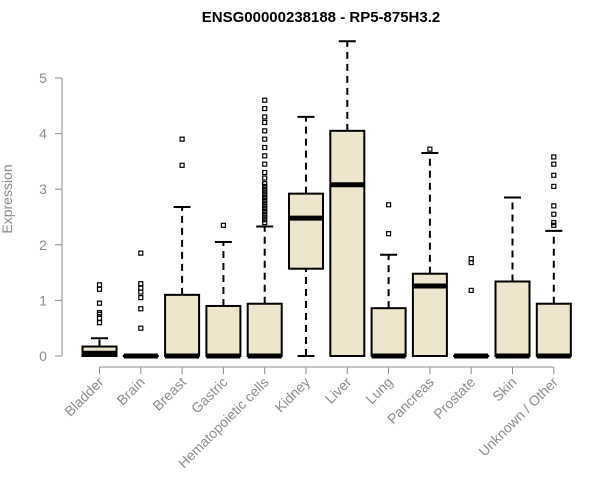 This screenshot has height=500, width=600. Describe the element at coordinates (504, 389) in the screenshot. I see `x-tick-label: Skin` at that location.